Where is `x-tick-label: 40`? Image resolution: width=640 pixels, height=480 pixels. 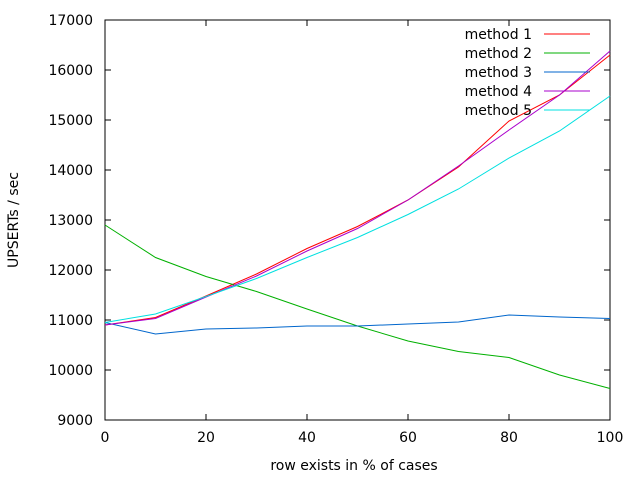
x-tick-label: 40 is located at coordinates (307, 438).